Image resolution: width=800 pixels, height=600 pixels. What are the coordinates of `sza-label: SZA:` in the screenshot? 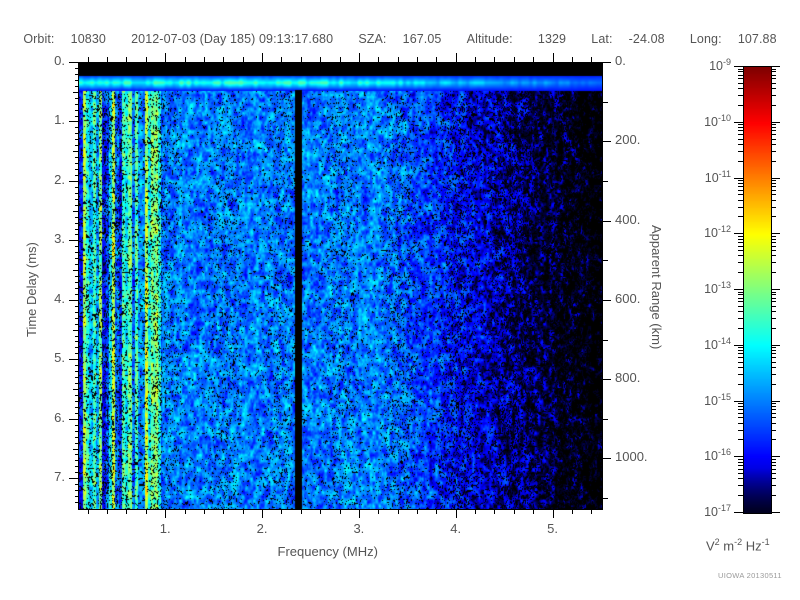 It's located at (372, 39).